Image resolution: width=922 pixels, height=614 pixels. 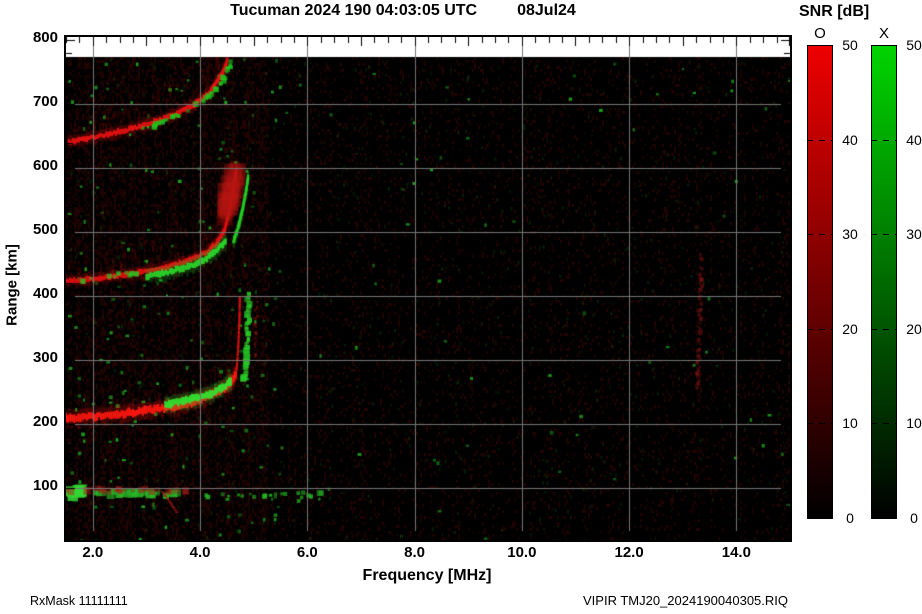 What do you see at coordinates (45, 422) in the screenshot?
I see `y-tick-label: 200` at bounding box center [45, 422].